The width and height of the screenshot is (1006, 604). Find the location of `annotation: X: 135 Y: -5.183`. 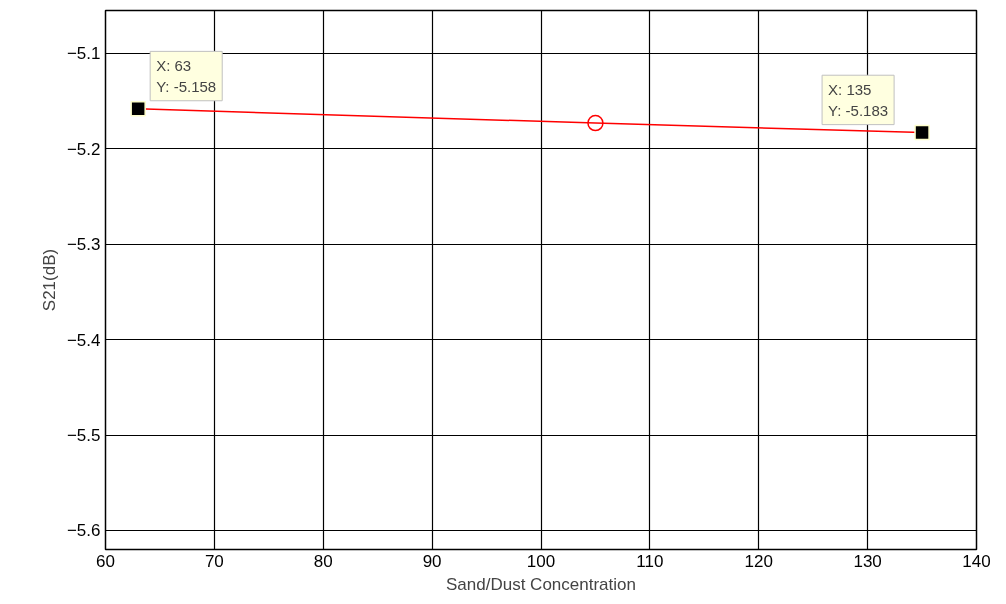

annotation: X: 135 Y: -5.183 is located at coordinates (858, 100).